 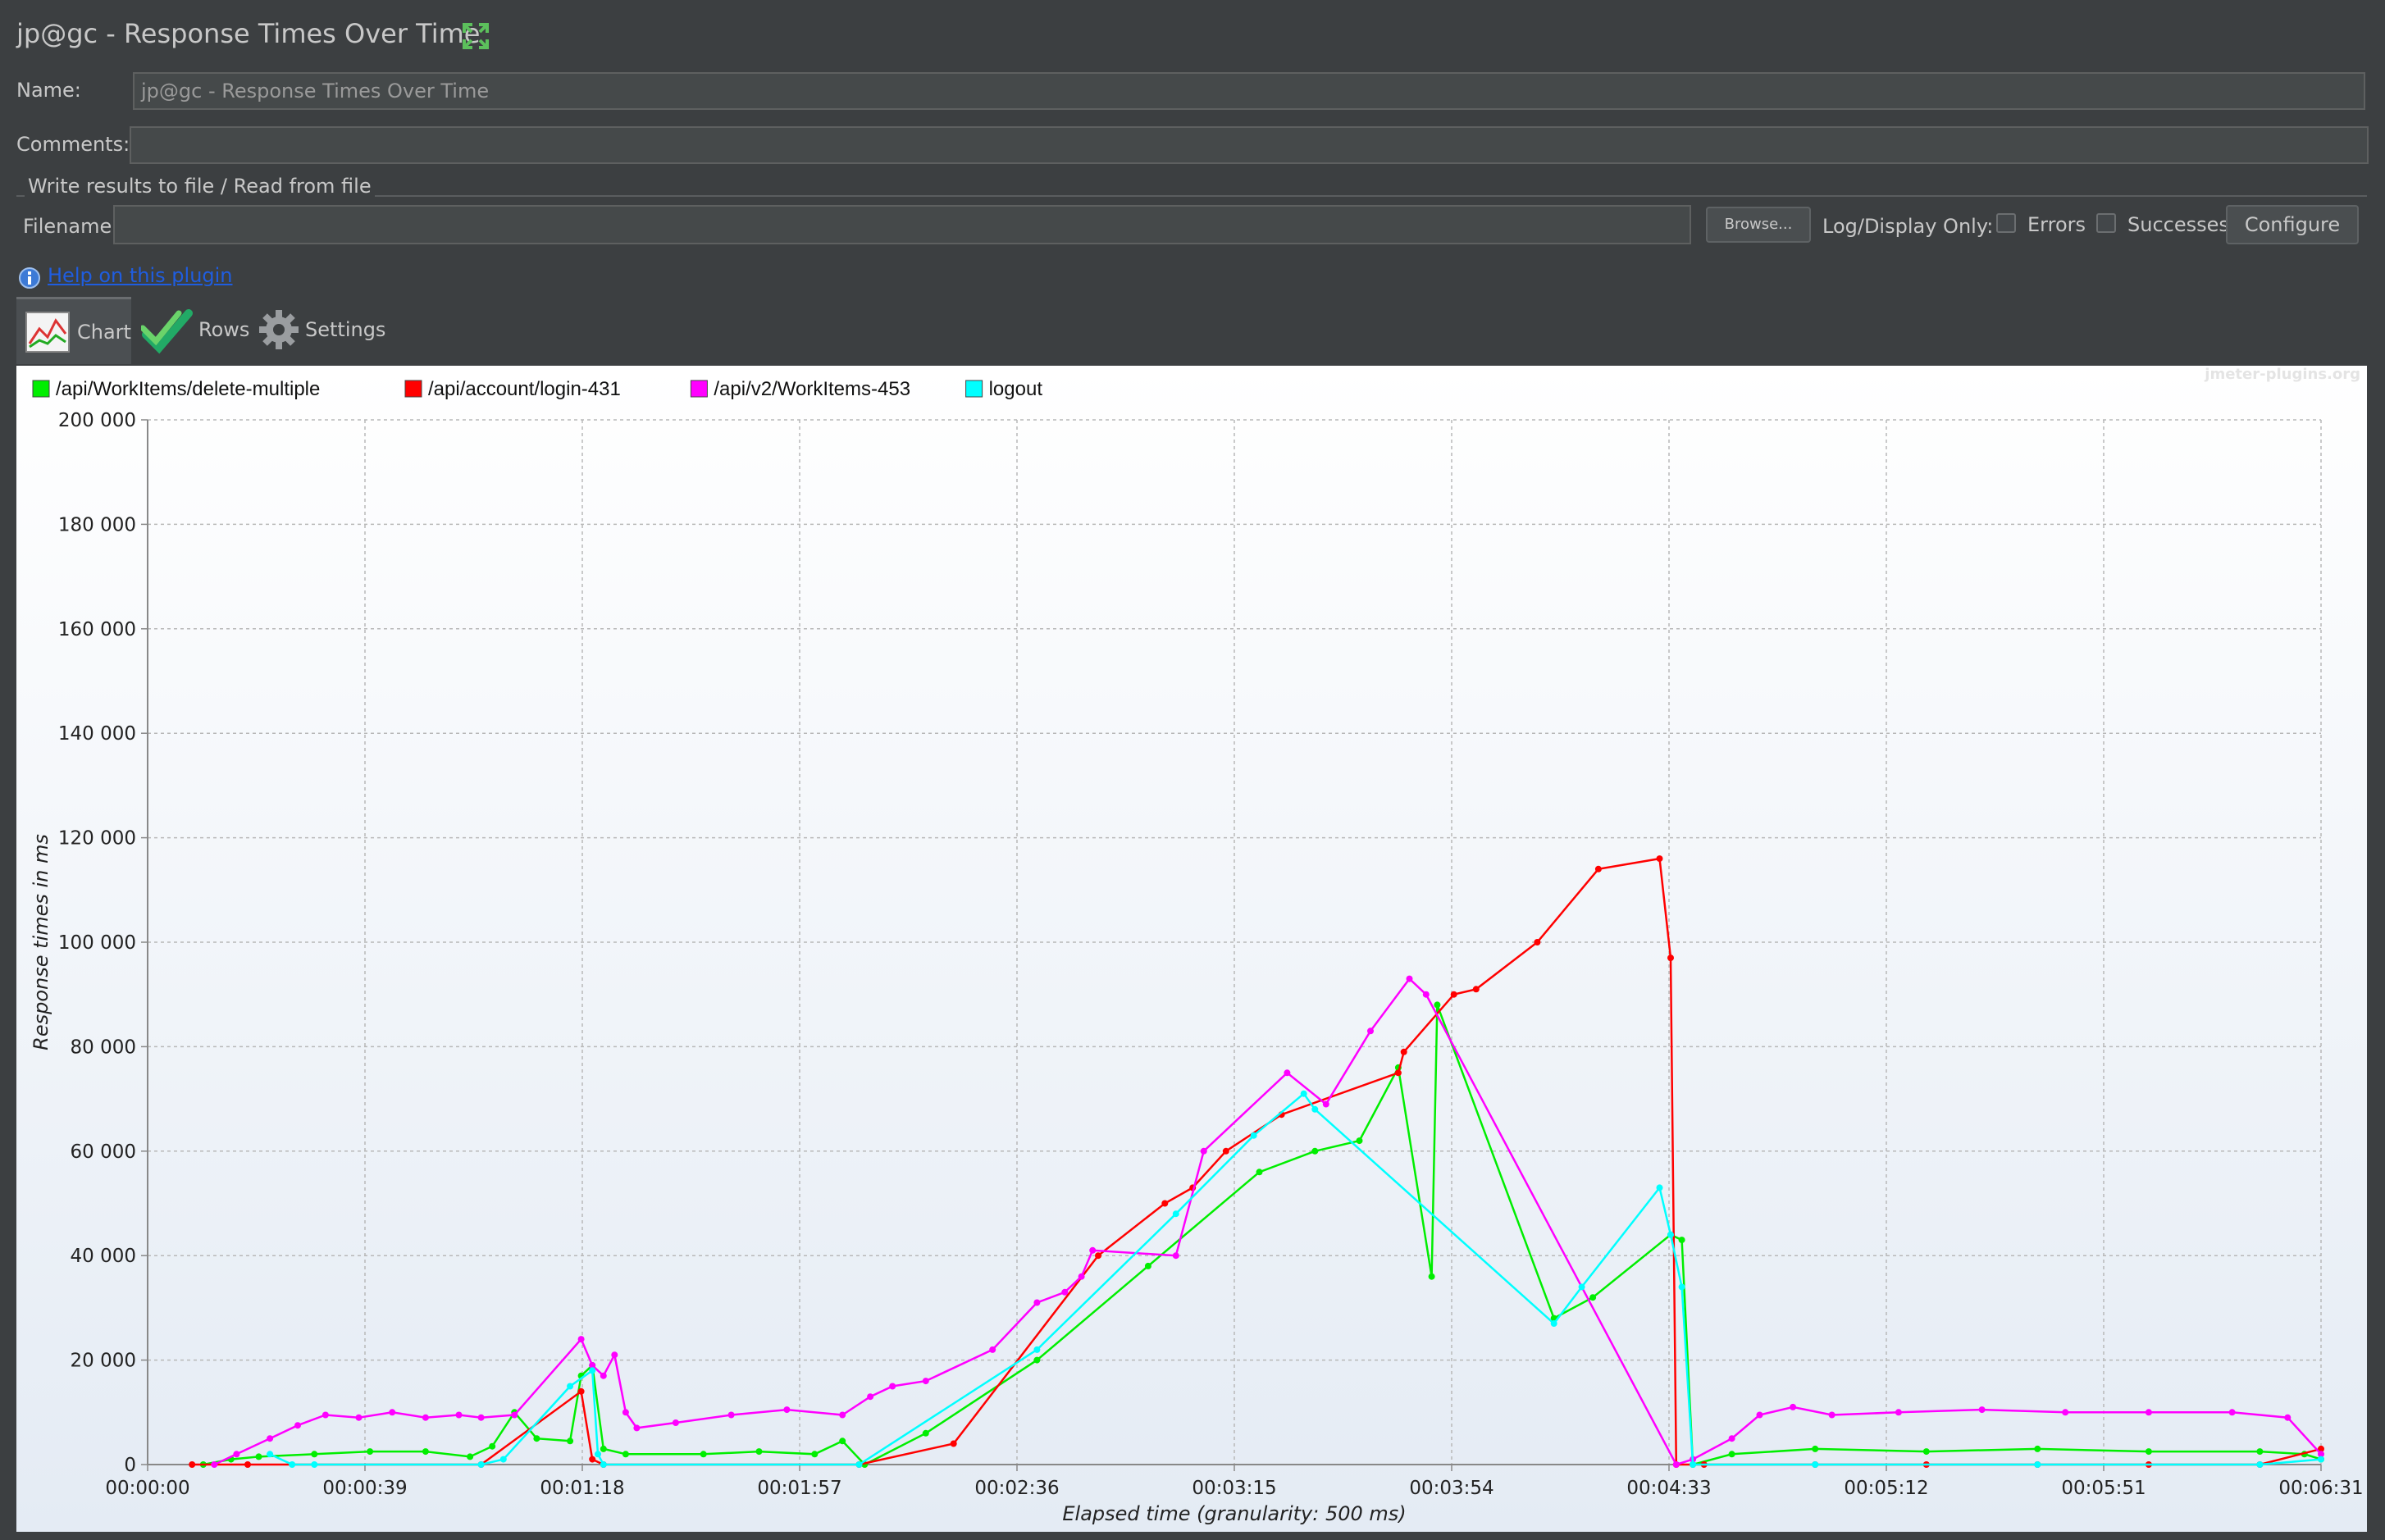 What do you see at coordinates (279, 329) in the screenshot?
I see `gear-icon` at bounding box center [279, 329].